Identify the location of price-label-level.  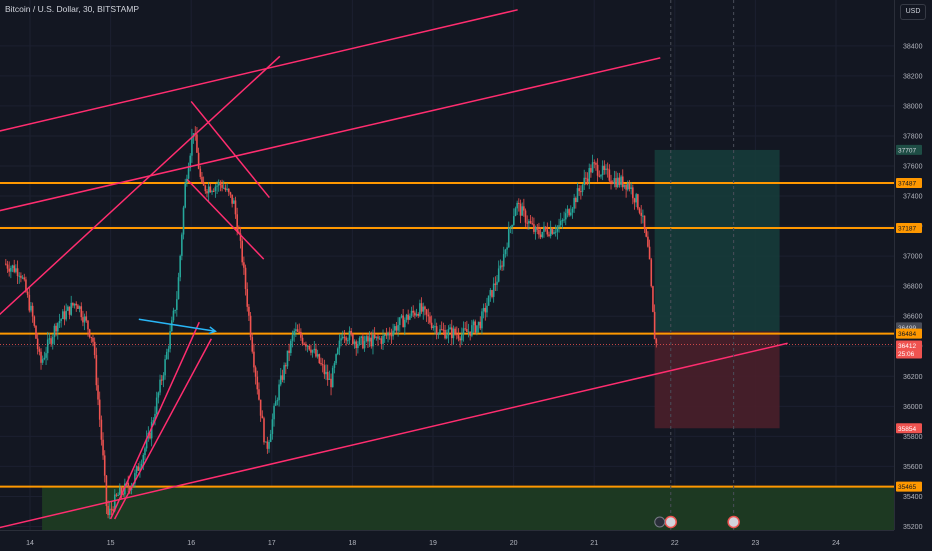
(909, 182).